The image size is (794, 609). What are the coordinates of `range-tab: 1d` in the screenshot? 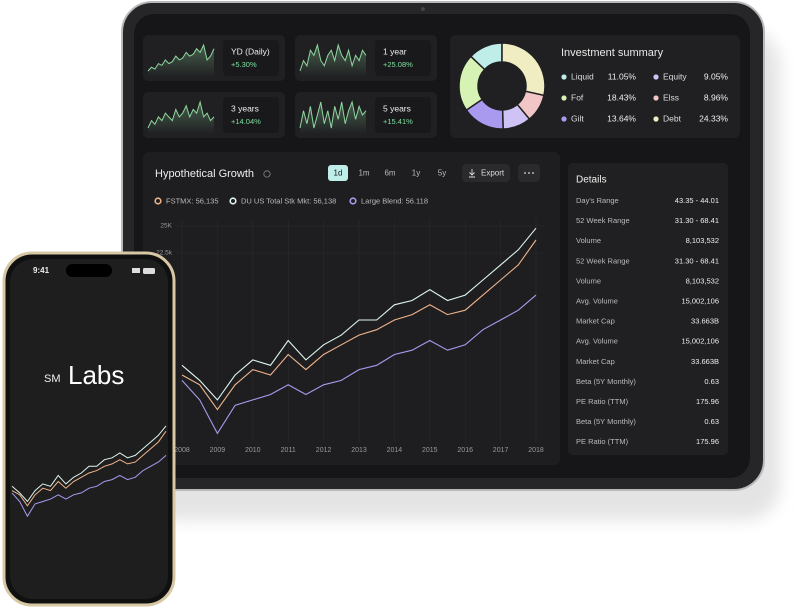 It's located at (338, 173).